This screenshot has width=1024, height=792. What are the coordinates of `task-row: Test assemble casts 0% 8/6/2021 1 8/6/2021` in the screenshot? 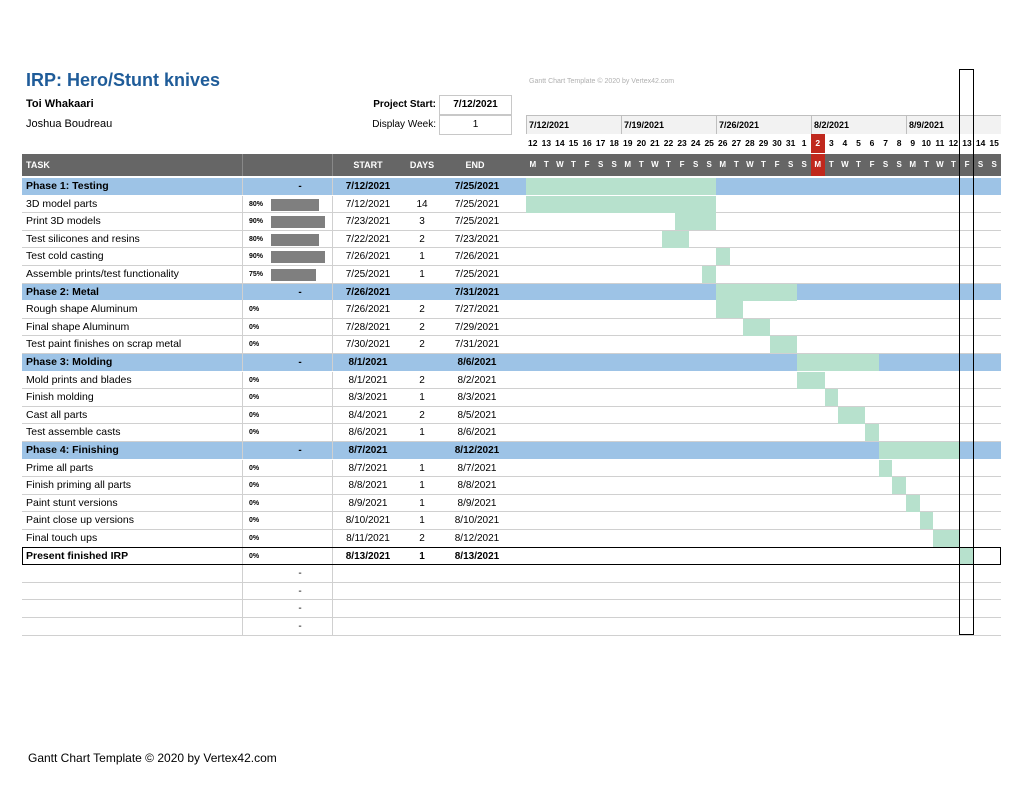 It's located at (511, 433).